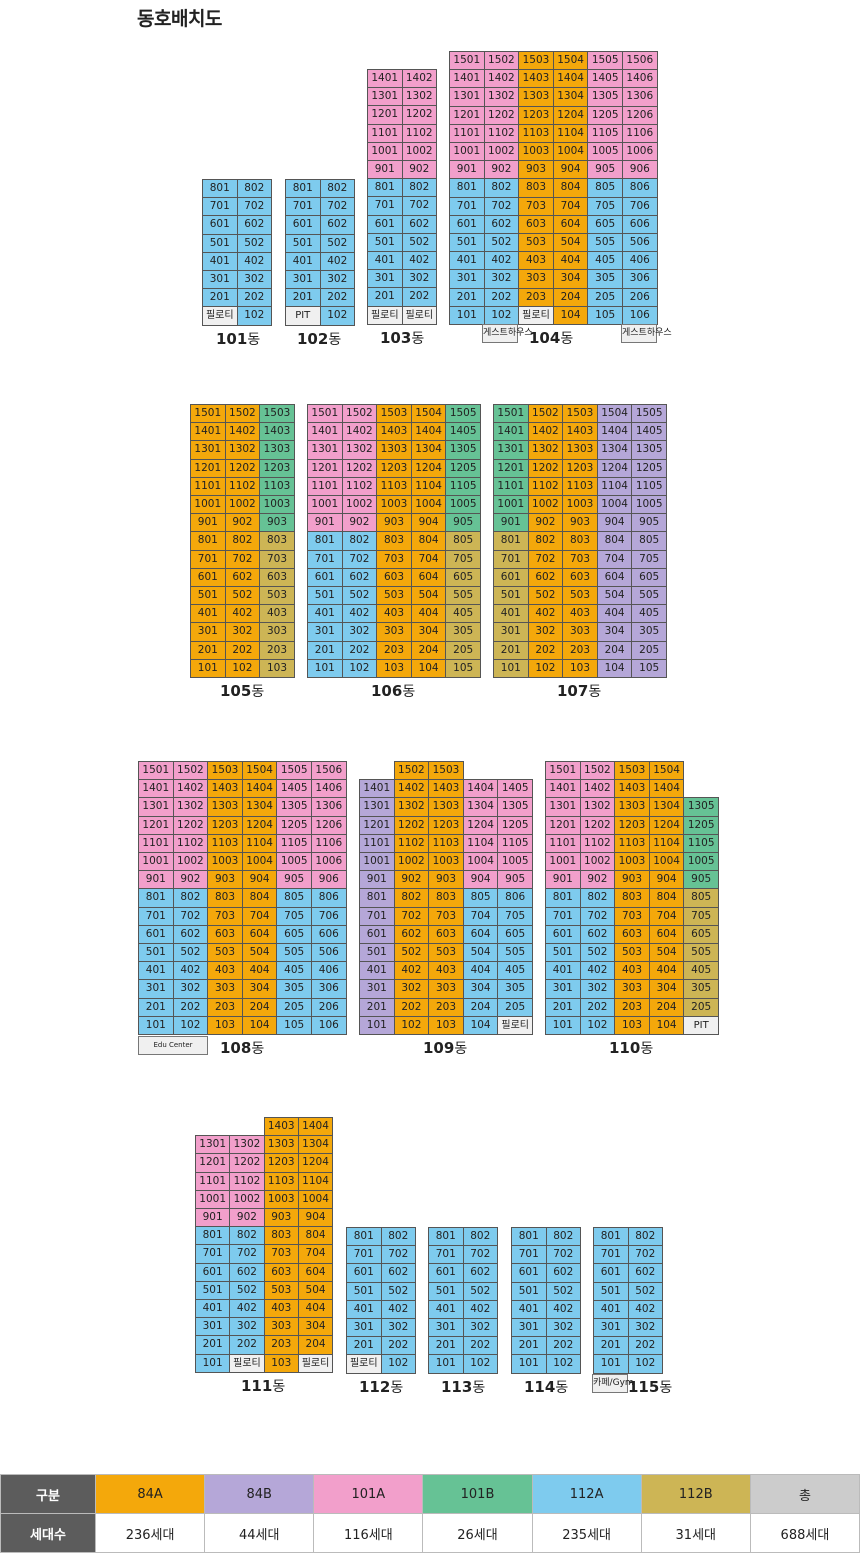 The height and width of the screenshot is (1554, 860). Describe the element at coordinates (294, 953) in the screenshot. I see `unit-cell: 505` at that location.